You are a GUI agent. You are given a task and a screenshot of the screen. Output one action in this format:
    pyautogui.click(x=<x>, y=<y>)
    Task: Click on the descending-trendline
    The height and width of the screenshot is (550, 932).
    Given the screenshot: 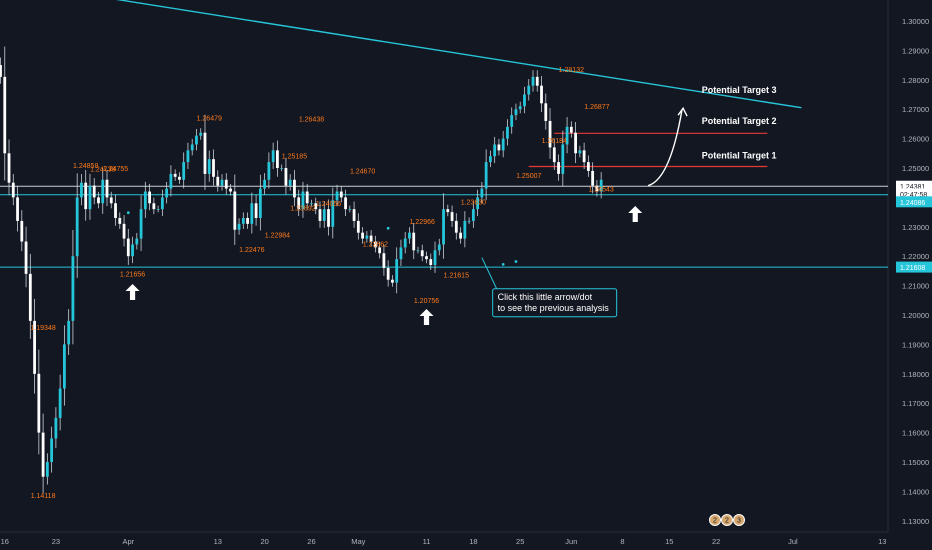 What is the action you would take?
    pyautogui.click(x=452, y=54)
    